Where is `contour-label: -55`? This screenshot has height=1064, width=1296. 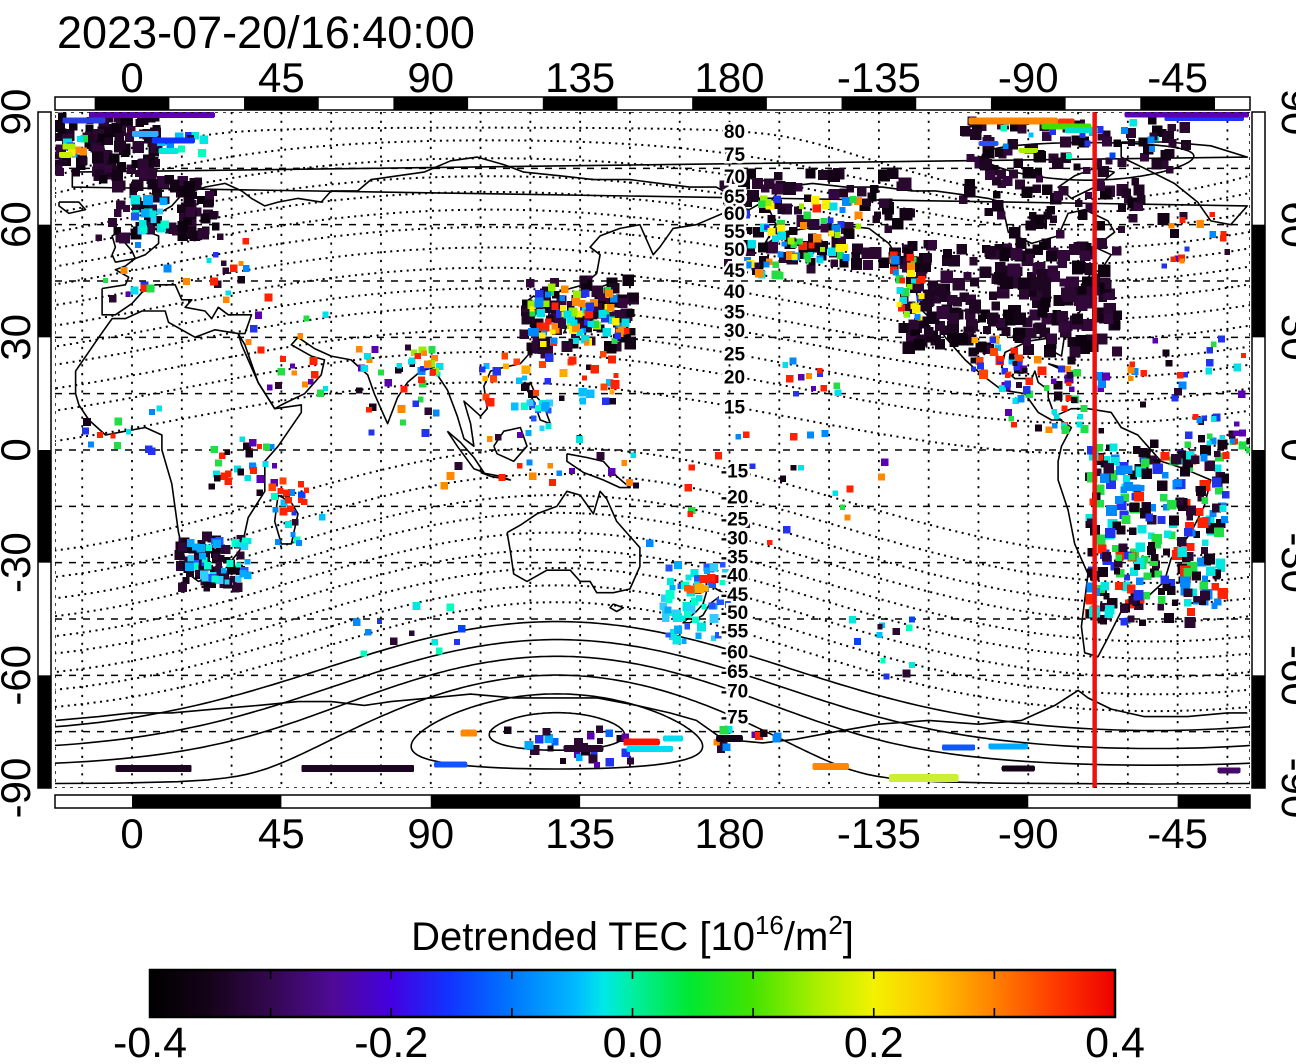
contour-label: -55 is located at coordinates (735, 632).